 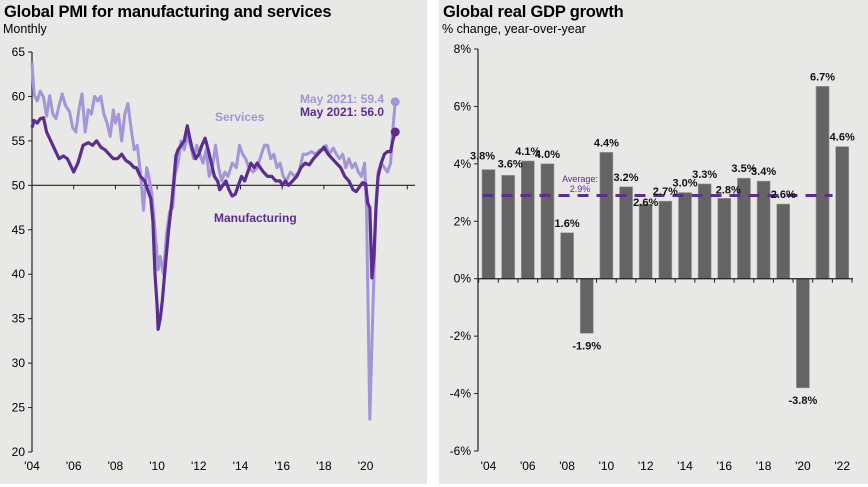 I want to click on gdp-y-tick-label: 0%, so click(x=463, y=279).